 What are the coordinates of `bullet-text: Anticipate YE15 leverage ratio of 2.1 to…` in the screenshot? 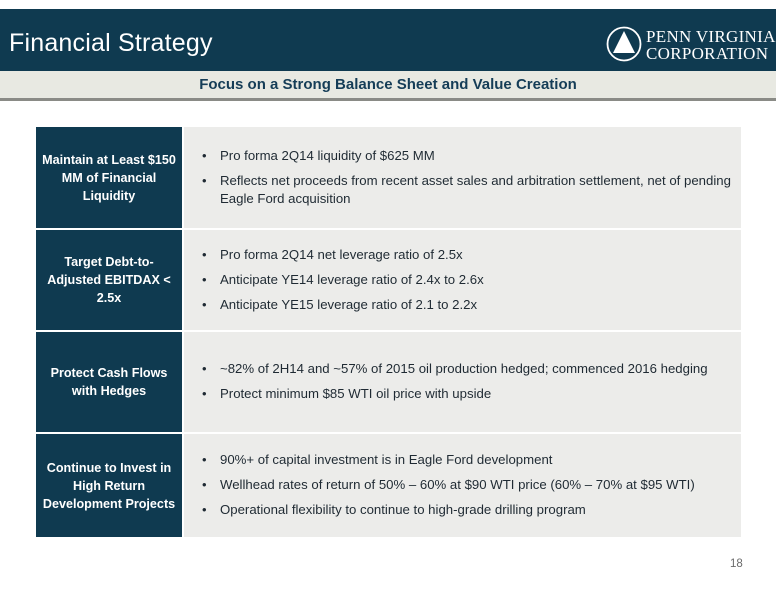 It's located at (349, 304).